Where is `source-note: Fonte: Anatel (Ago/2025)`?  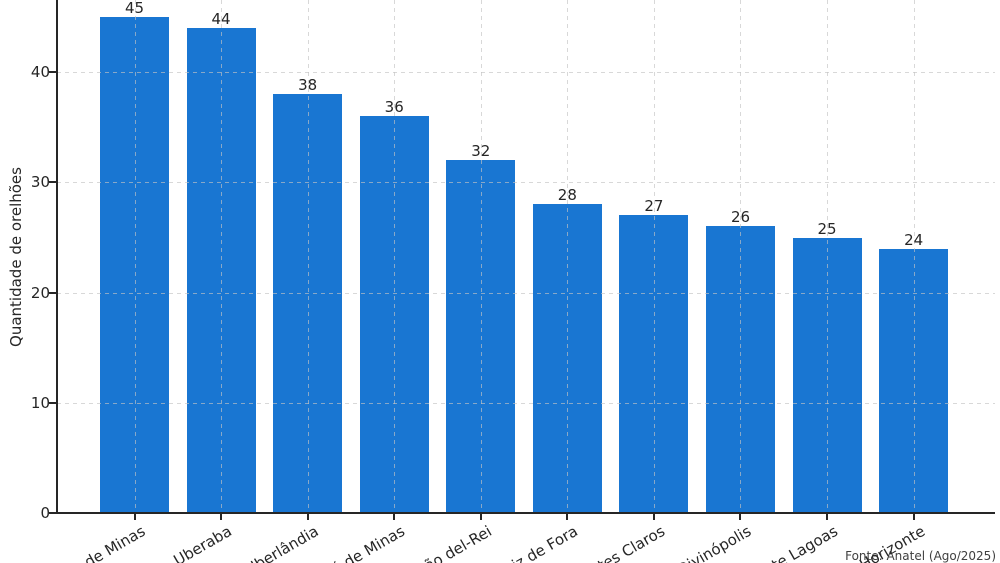
source-note: Fonte: Anatel (Ago/2025) is located at coordinates (920, 556).